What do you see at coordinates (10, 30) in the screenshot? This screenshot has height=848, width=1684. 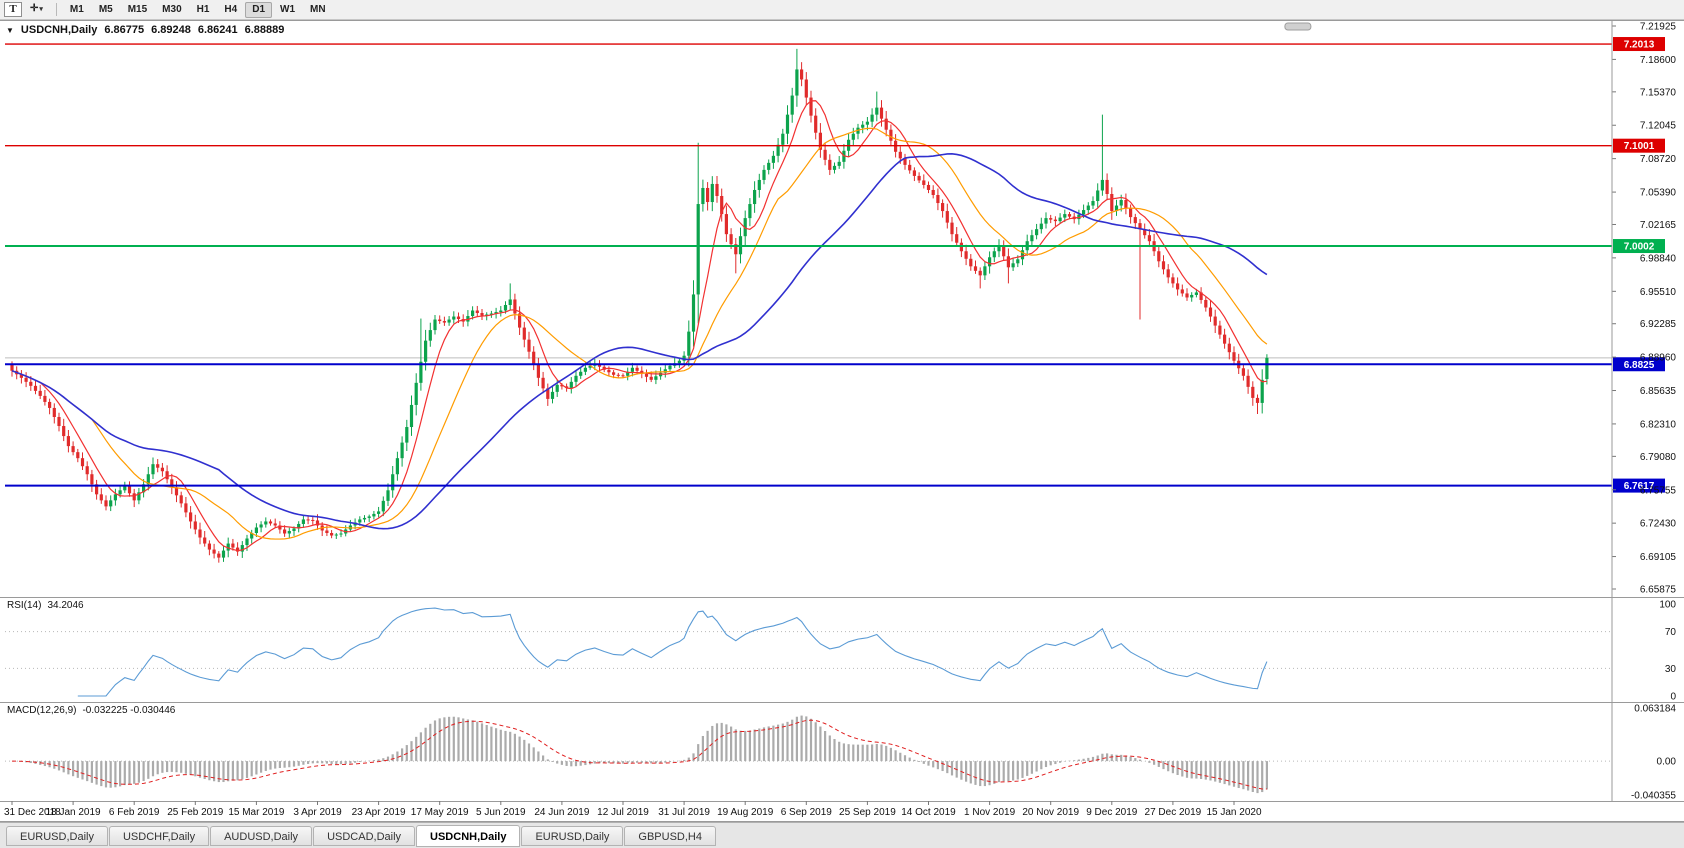 I see `collapse-arrow-icon: ▼` at bounding box center [10, 30].